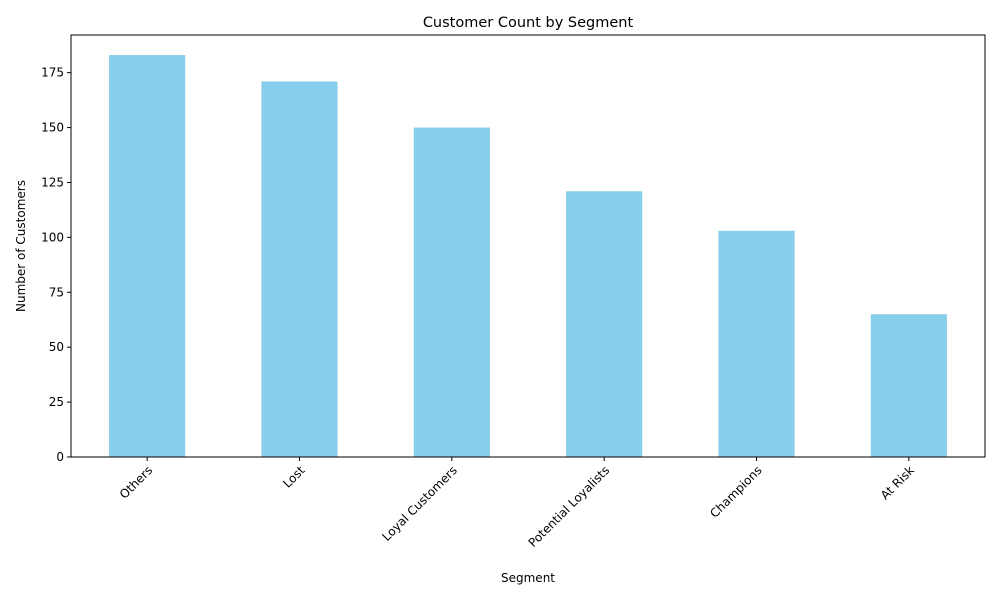  I want to click on x-axis-label: Segment, so click(528, 578).